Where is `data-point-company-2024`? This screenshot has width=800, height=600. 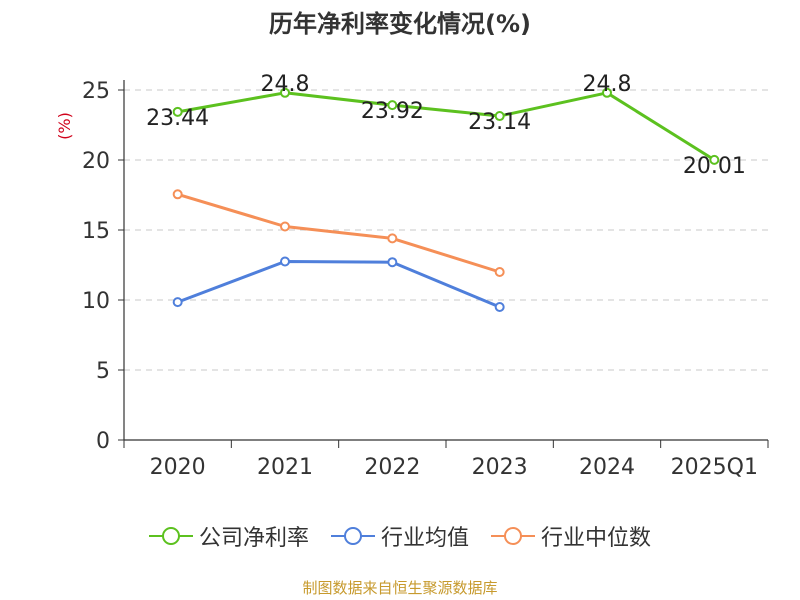
data-point-company-2024 is located at coordinates (607, 92).